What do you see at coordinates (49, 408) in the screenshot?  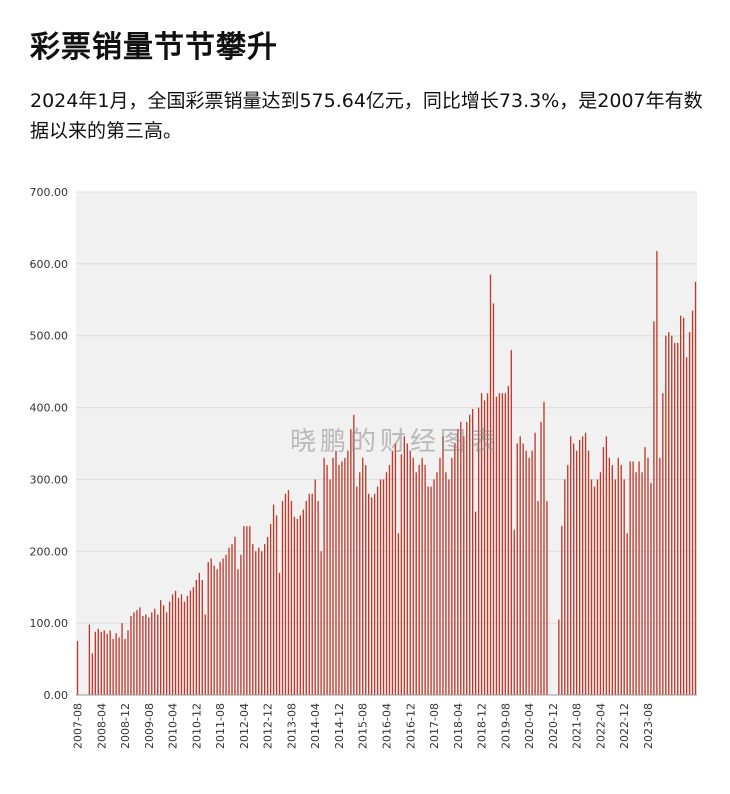 I see `y-tick-label: 400.00` at bounding box center [49, 408].